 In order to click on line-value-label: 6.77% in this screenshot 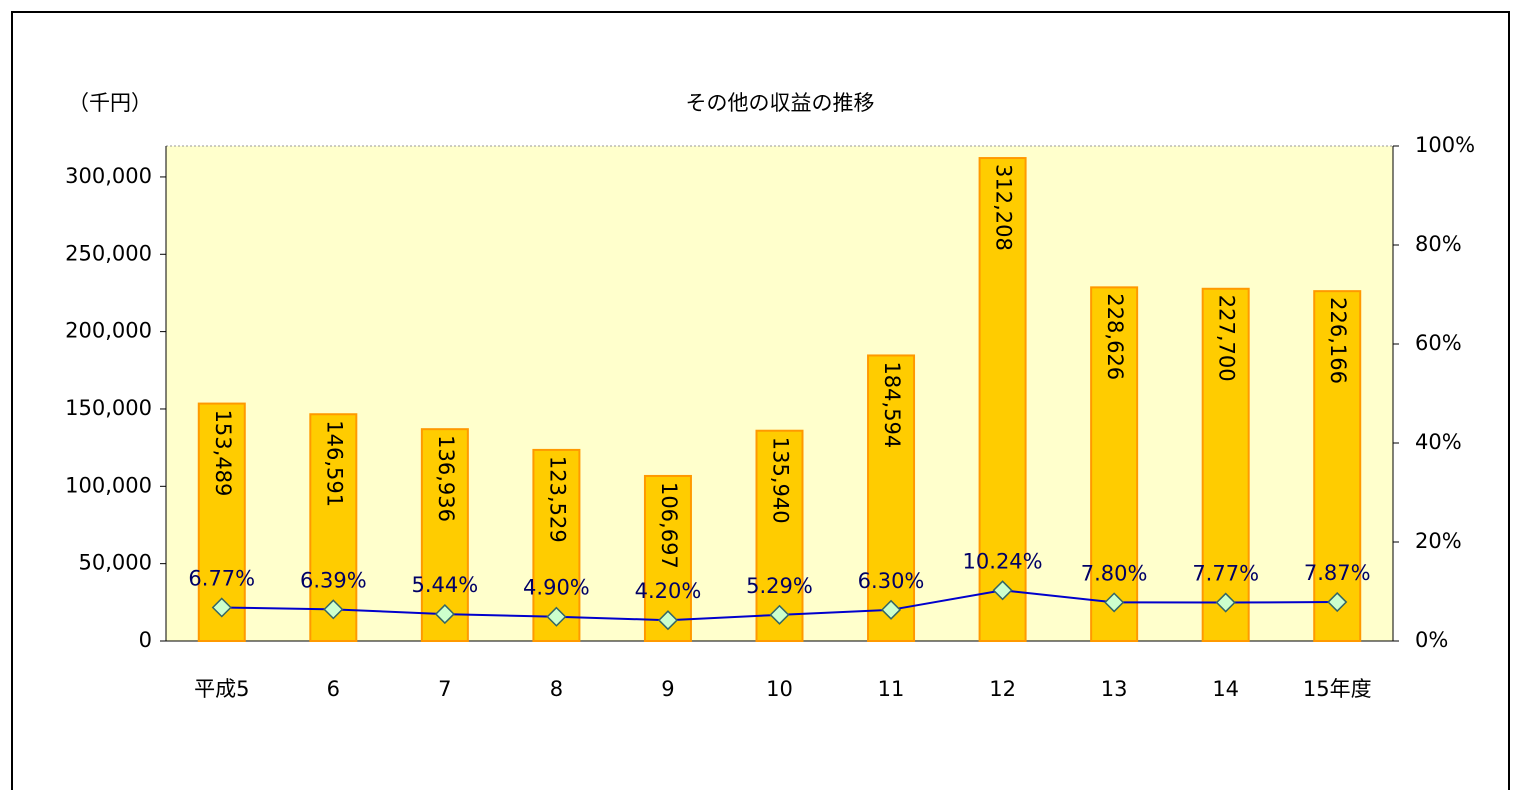, I will do `click(221, 578)`.